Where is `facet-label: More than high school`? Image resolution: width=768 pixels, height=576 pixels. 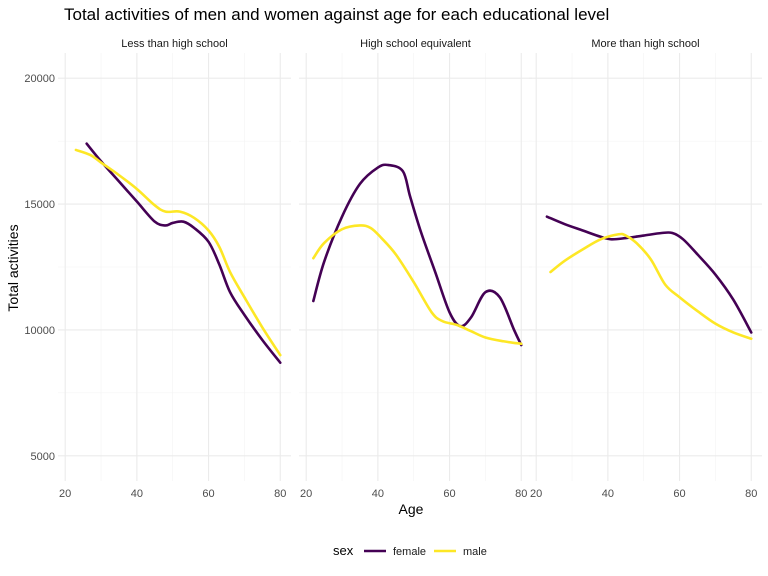
facet-label: More than high school is located at coordinates (645, 44).